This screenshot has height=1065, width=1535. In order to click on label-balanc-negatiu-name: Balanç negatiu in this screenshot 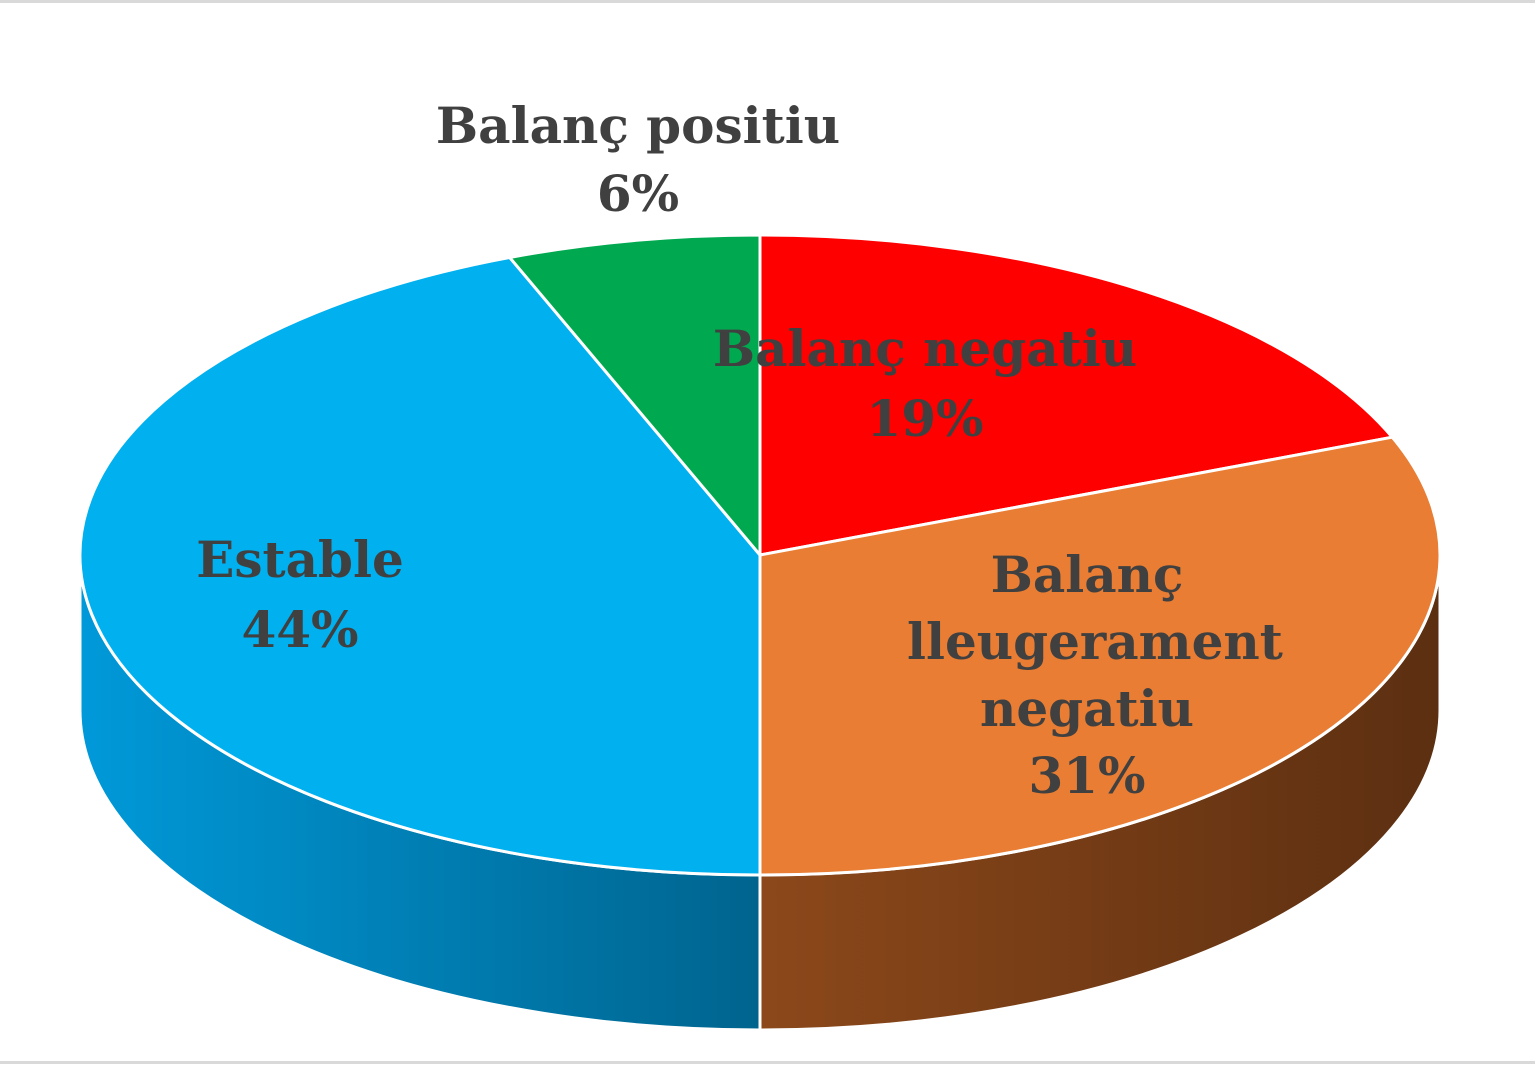, I will do `click(925, 348)`.